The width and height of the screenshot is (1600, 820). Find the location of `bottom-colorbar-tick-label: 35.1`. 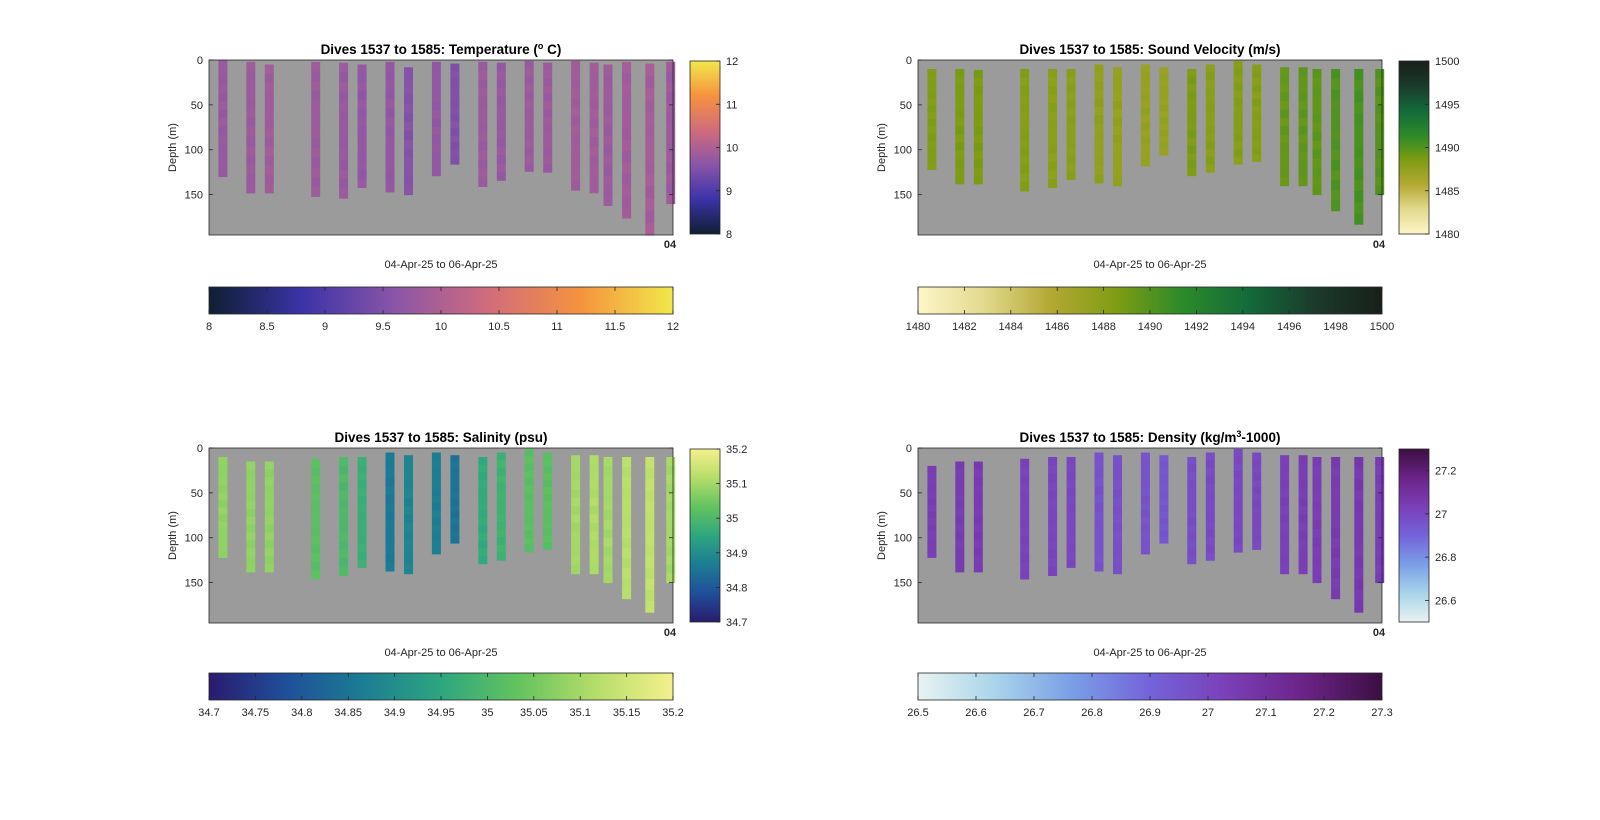

bottom-colorbar-tick-label: 35.1 is located at coordinates (579, 713).